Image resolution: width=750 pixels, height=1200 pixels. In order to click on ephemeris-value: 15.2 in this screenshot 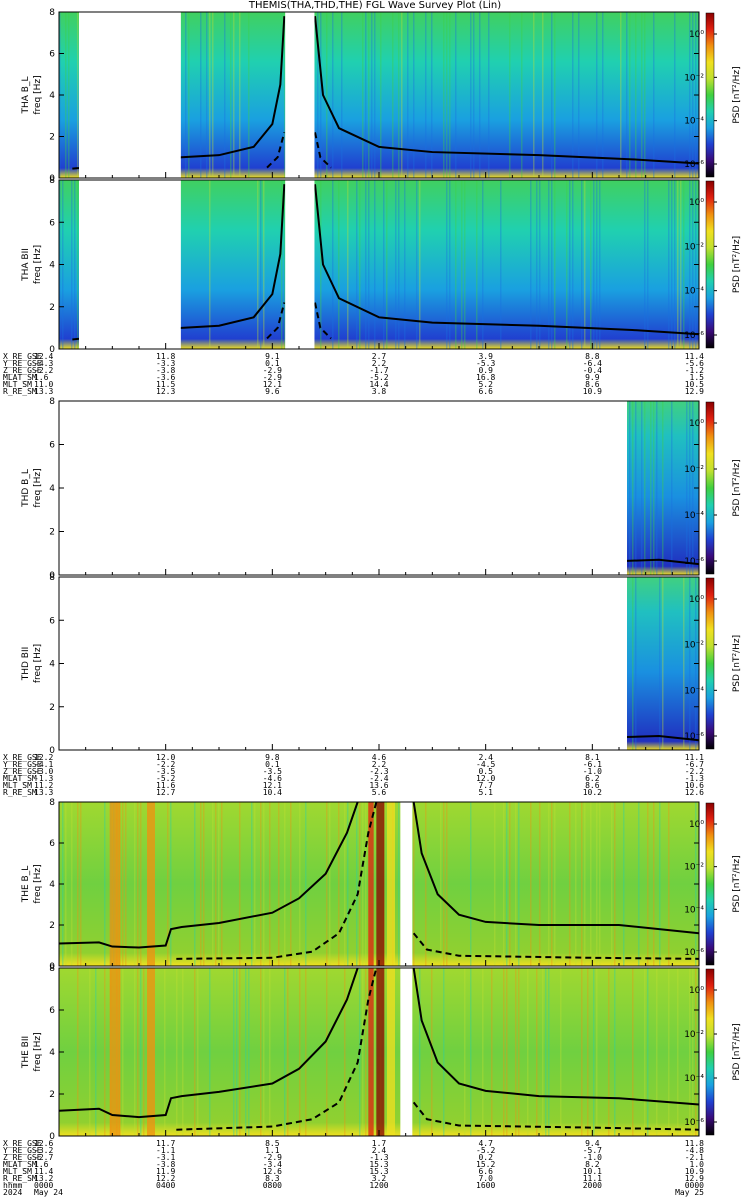, I will do `click(485, 1164)`.